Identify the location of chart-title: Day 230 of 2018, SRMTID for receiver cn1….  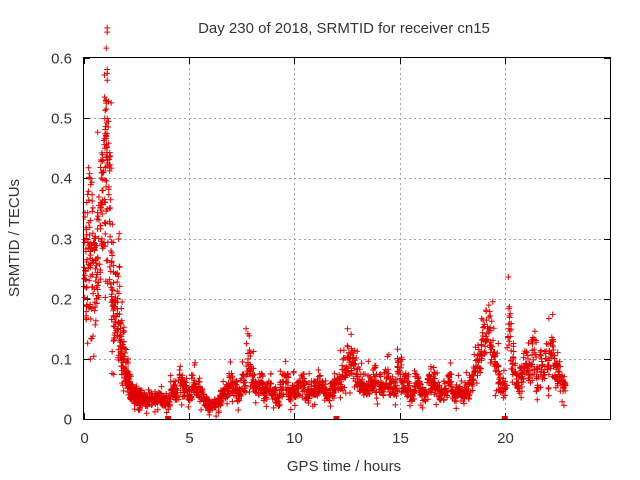
(344, 28).